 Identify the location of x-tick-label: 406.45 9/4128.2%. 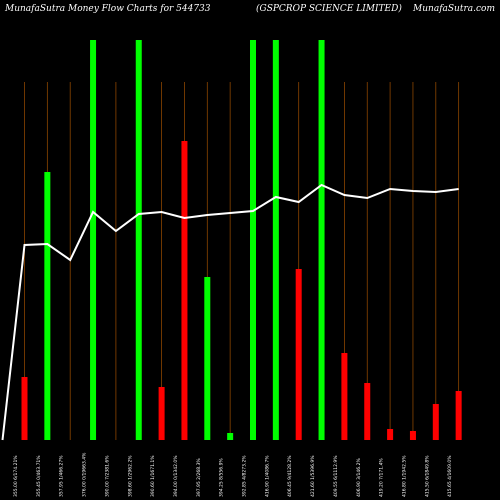
(290, 476).